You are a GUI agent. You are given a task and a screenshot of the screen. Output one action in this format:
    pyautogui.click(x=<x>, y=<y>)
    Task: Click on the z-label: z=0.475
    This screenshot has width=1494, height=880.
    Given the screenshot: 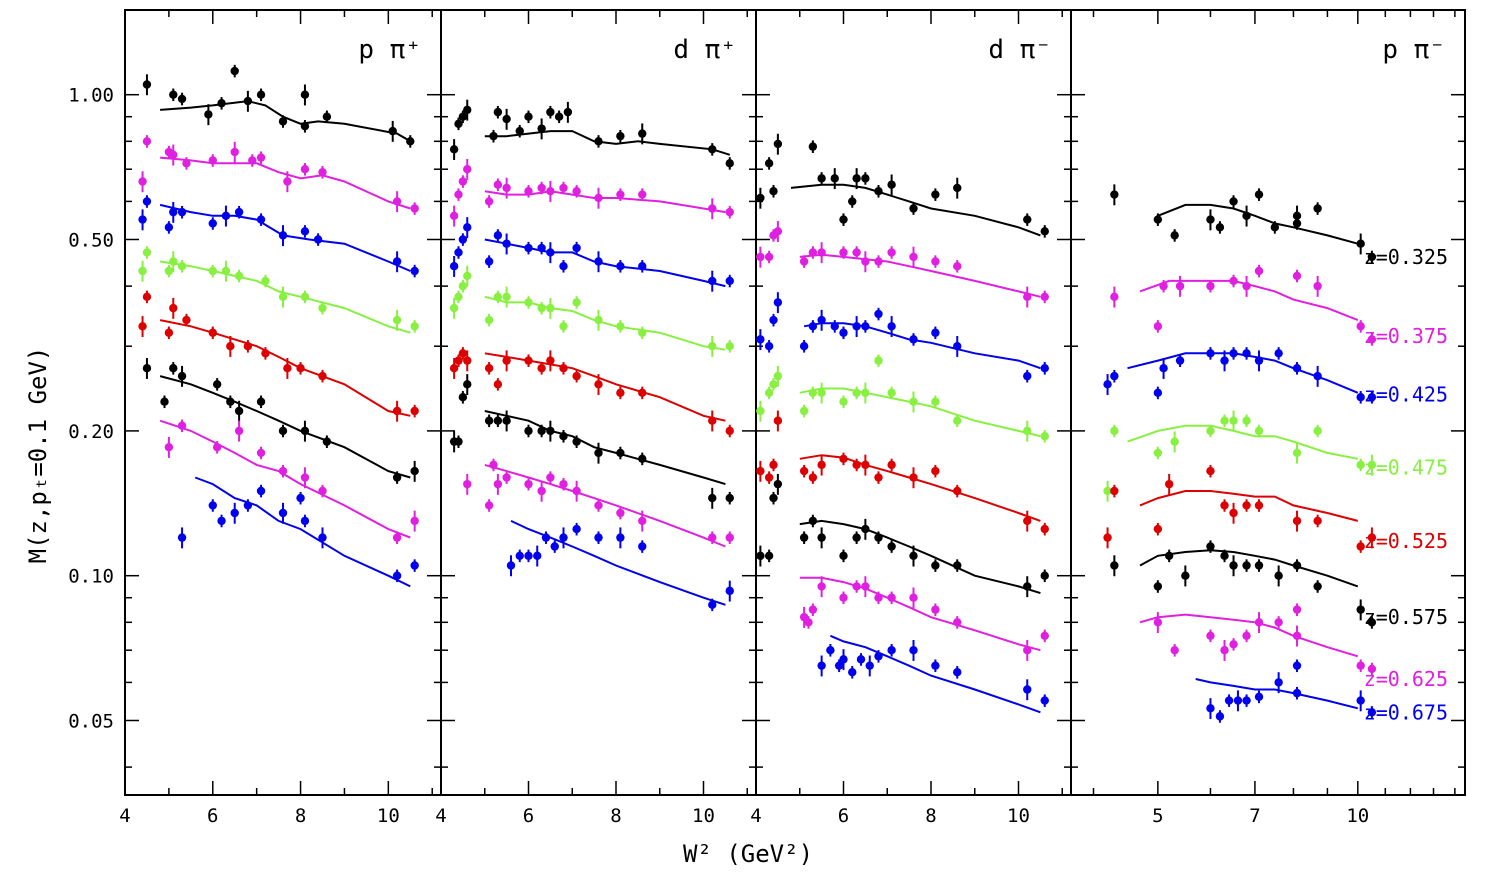 What is the action you would take?
    pyautogui.click(x=1406, y=467)
    